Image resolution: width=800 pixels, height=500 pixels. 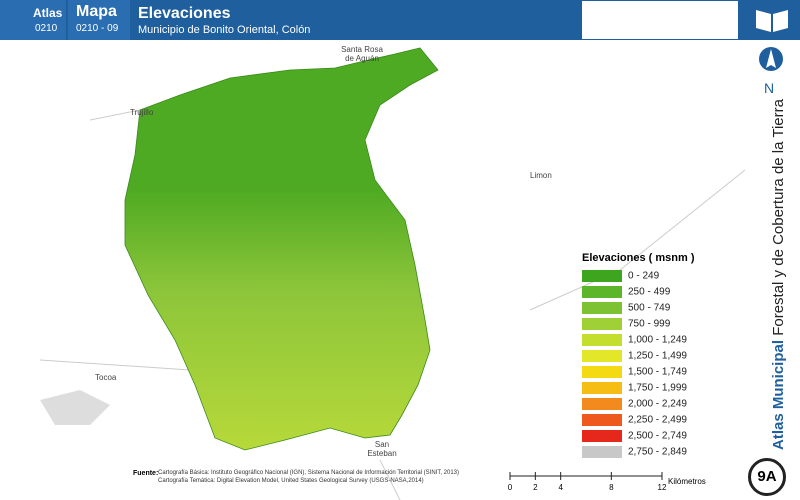 I want to click on side-title-rest: Forestal y de Cobertura de la Tierra, so click(x=778, y=217).